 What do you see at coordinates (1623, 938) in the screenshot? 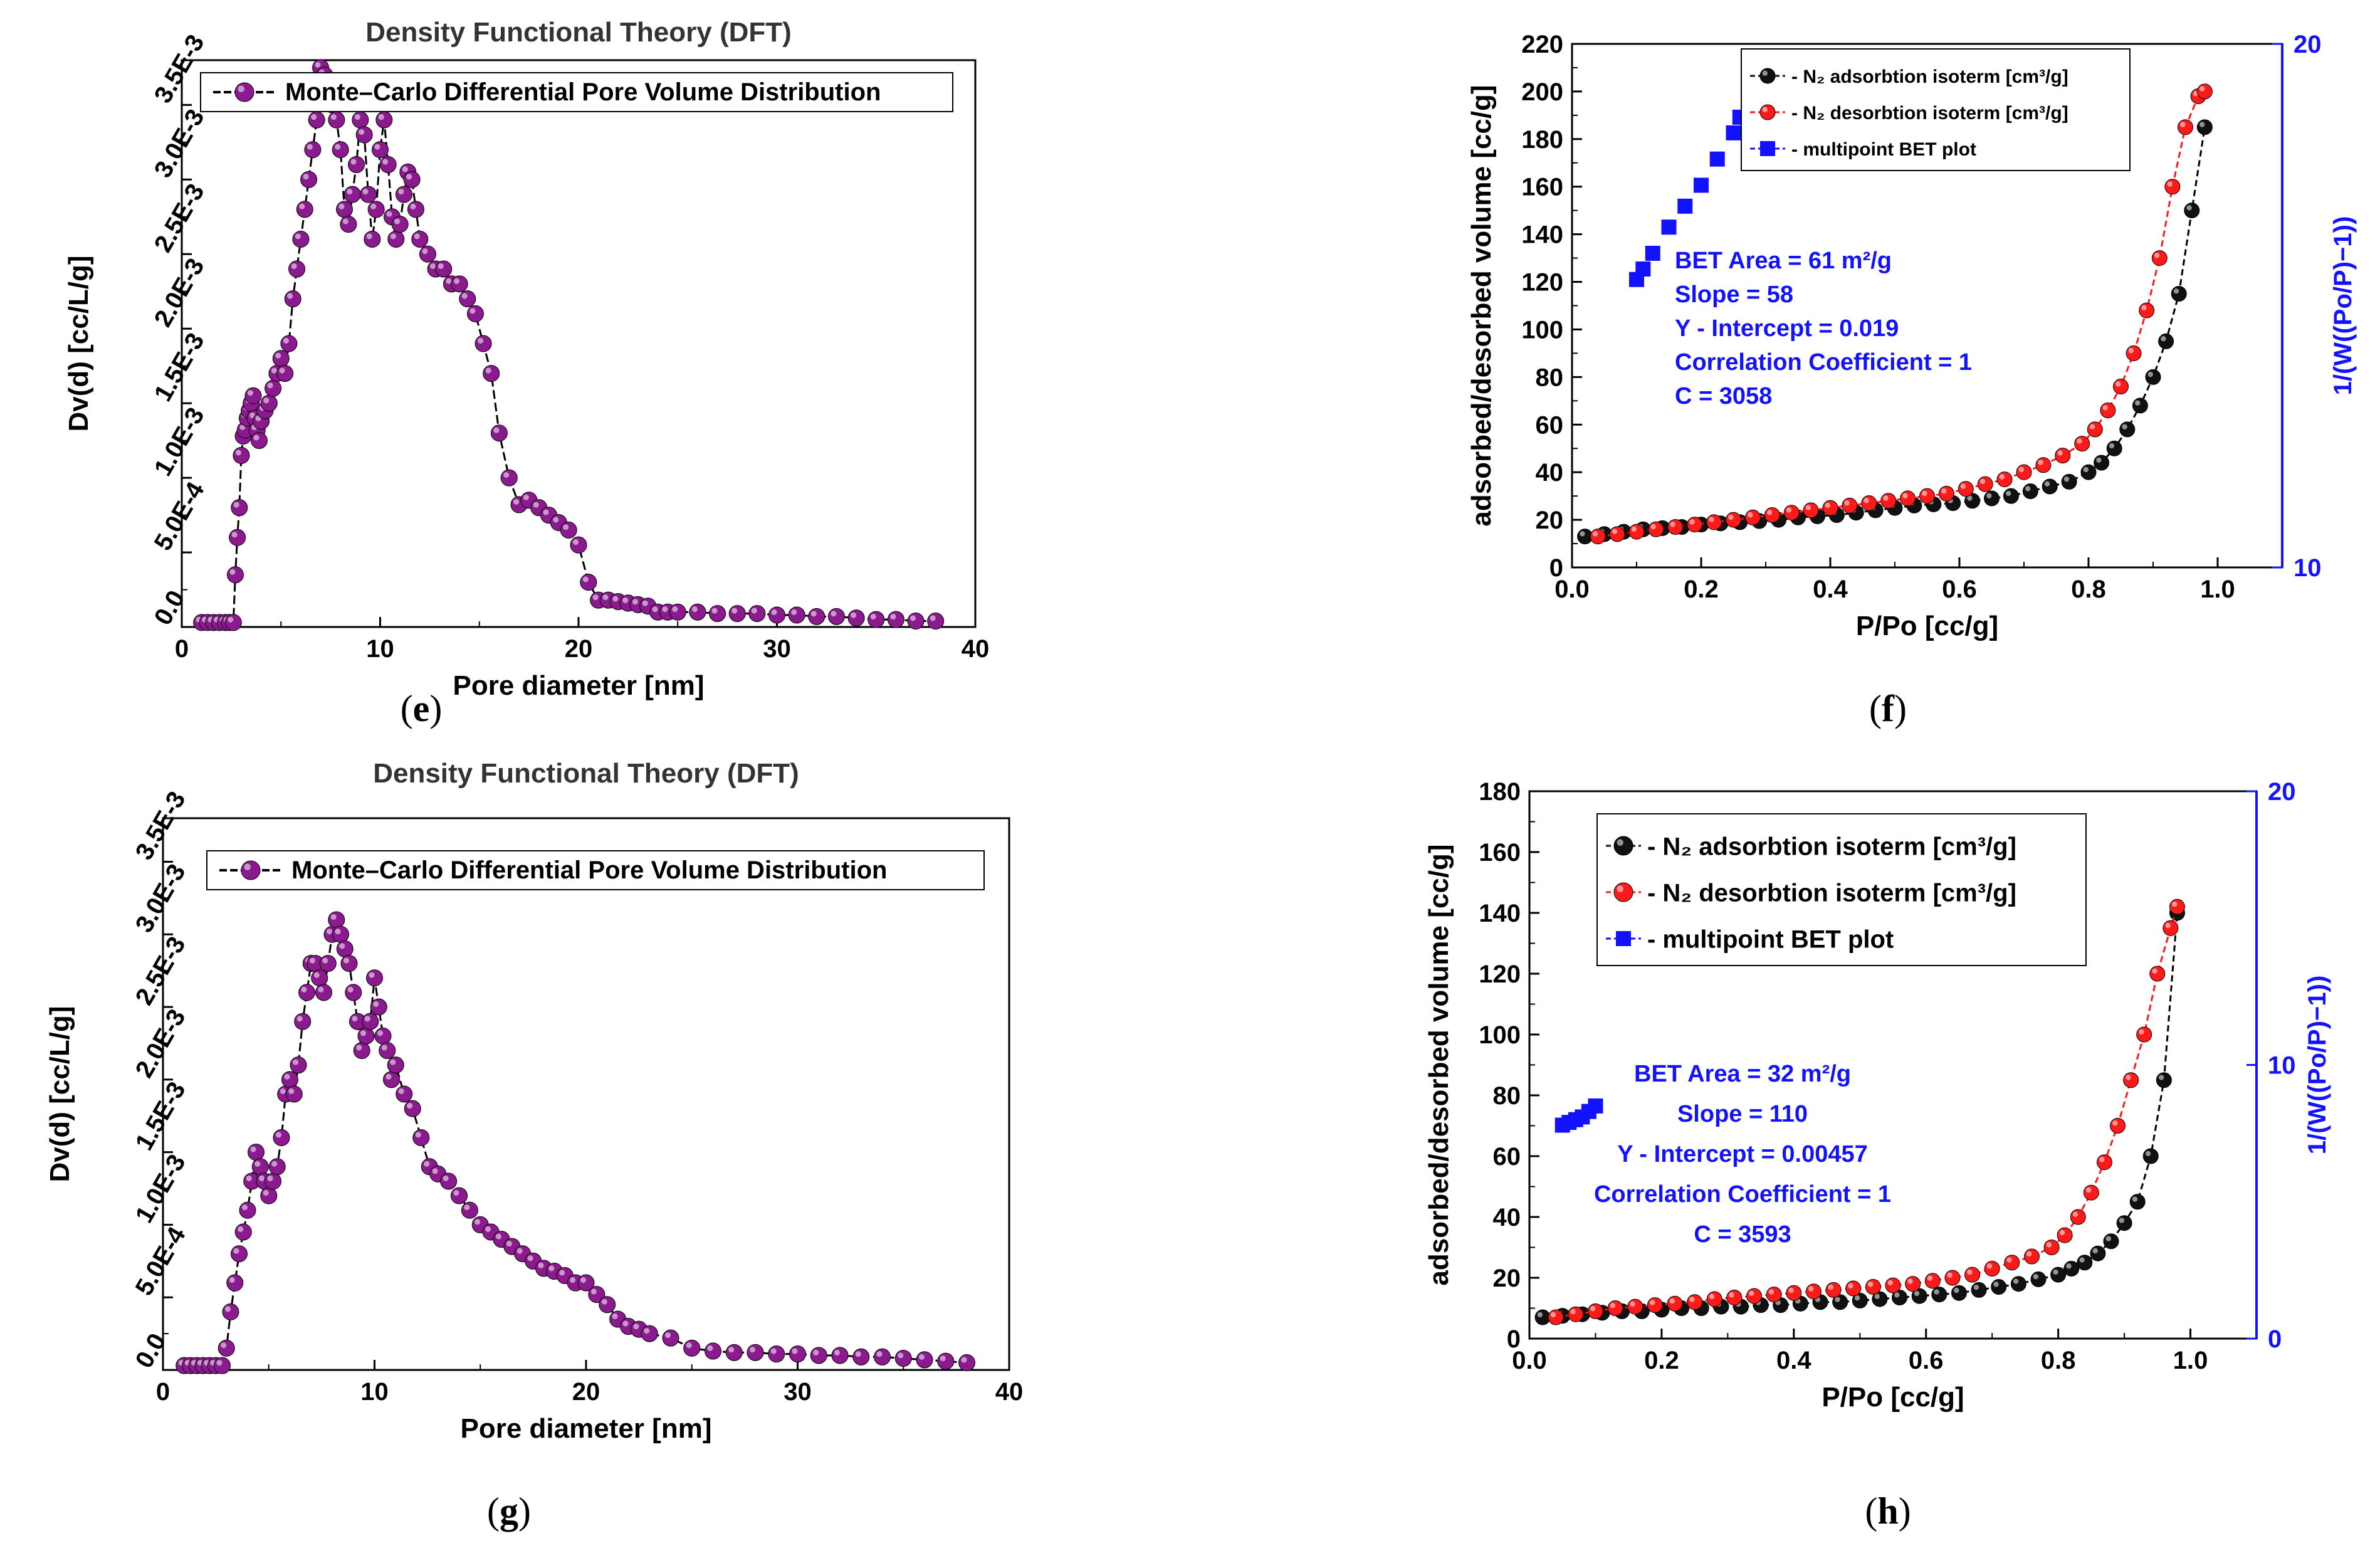
I see `legend-marker` at bounding box center [1623, 938].